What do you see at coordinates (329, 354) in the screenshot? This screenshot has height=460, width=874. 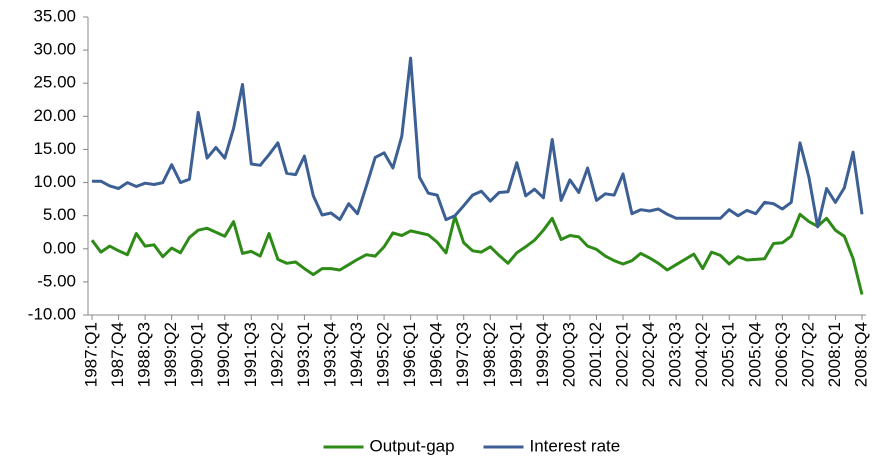 I see `x-tick-label: 1993:Q4` at bounding box center [329, 354].